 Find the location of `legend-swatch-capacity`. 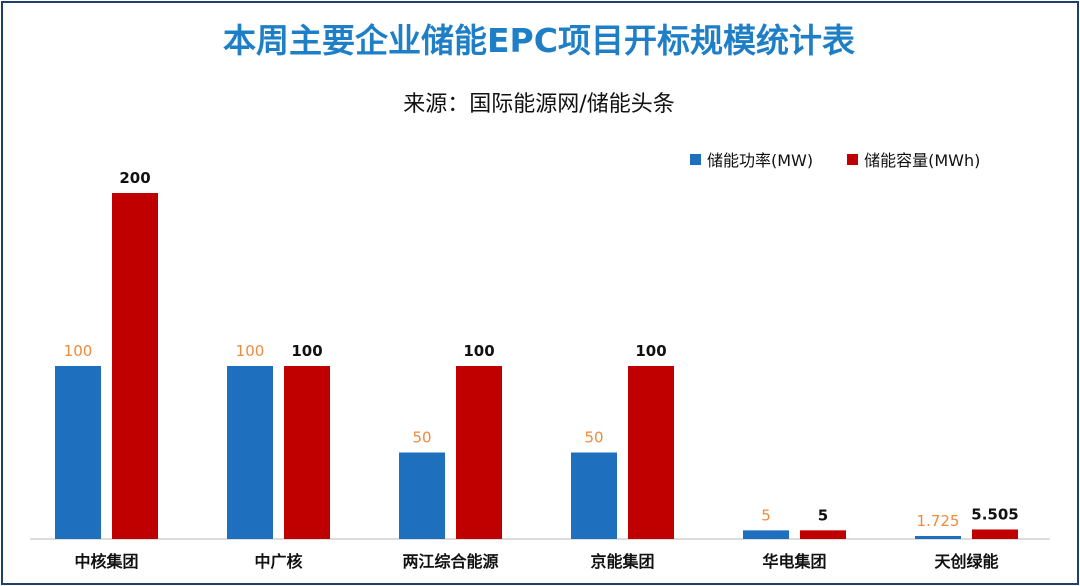

legend-swatch-capacity is located at coordinates (853, 159).